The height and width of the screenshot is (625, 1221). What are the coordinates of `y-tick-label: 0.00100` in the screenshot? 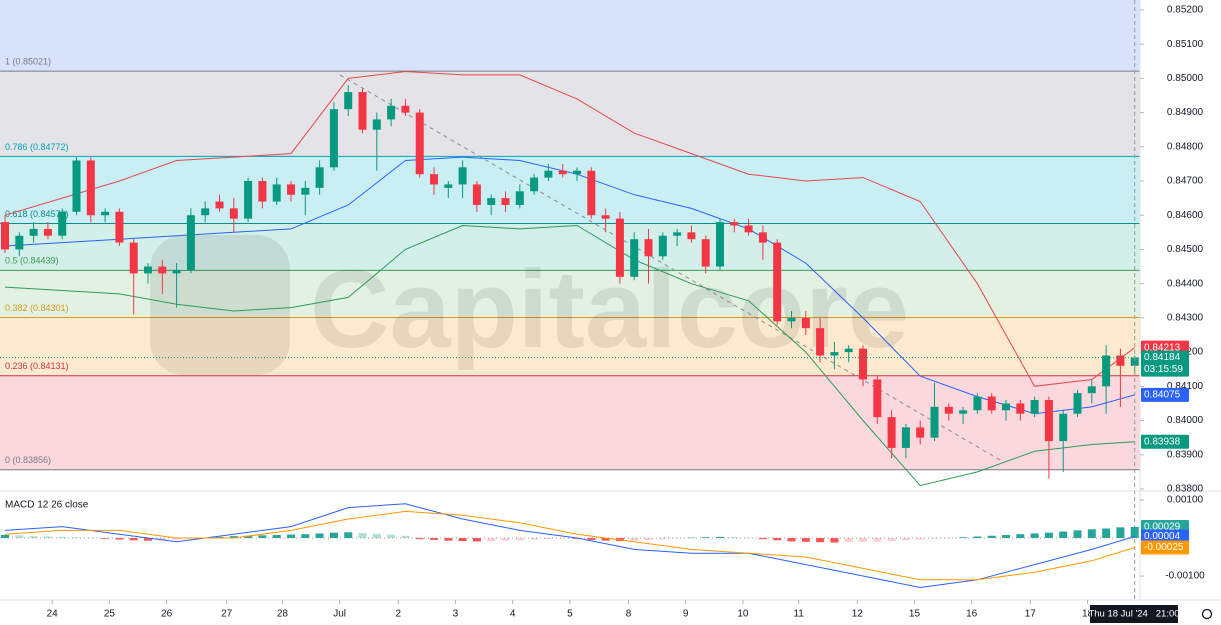 It's located at (1185, 500).